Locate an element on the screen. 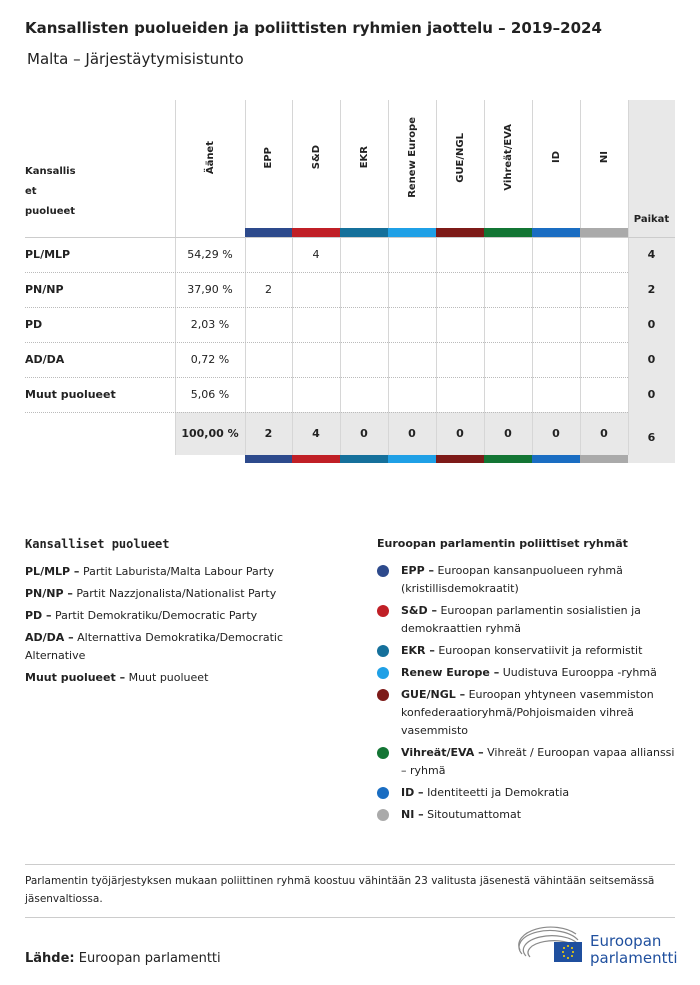 This screenshot has width=700, height=985. group-legend-item: NI – Sitoutumattomat is located at coordinates (538, 815).